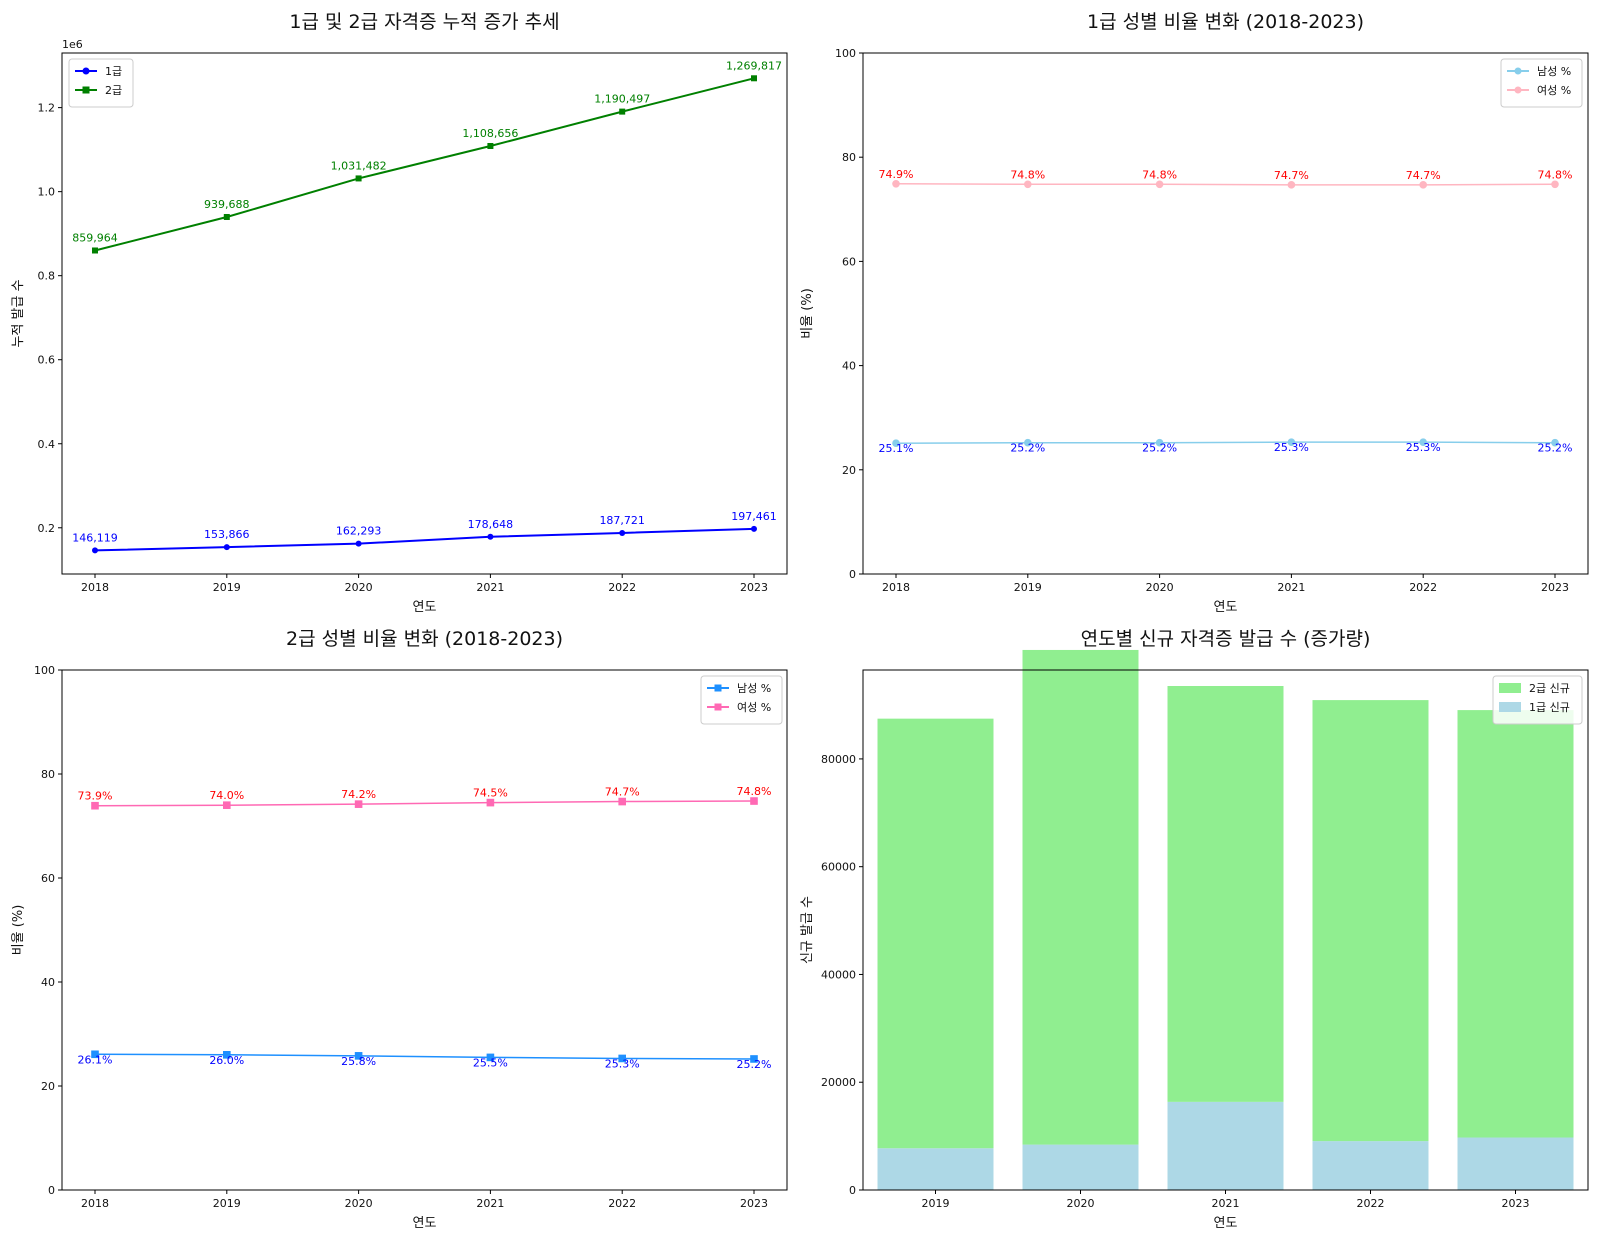  I want to click on data-label: 939,688, so click(227, 204).